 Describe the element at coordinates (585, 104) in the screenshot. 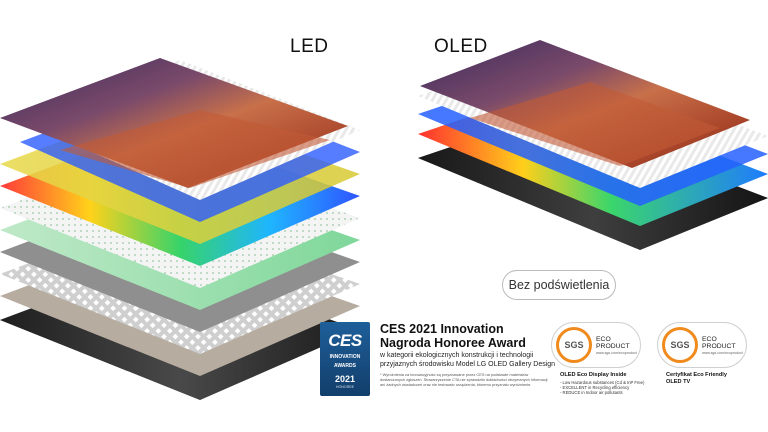

I see `oled-layer-display-image` at that location.